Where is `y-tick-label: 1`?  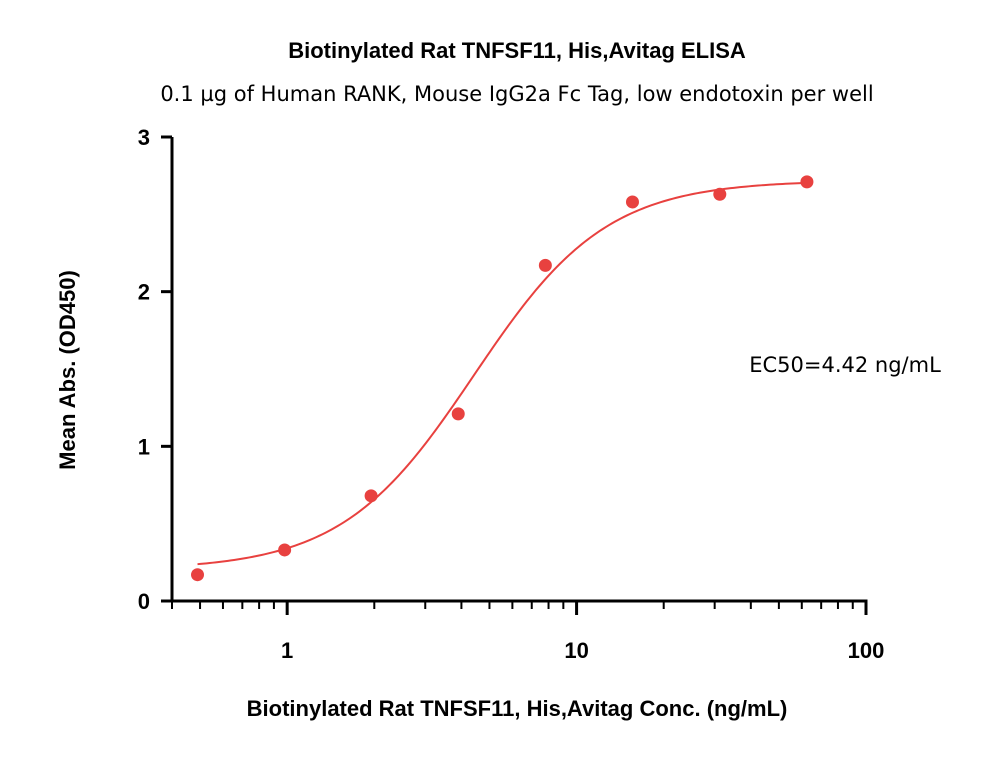
y-tick-label: 1 is located at coordinates (144, 446).